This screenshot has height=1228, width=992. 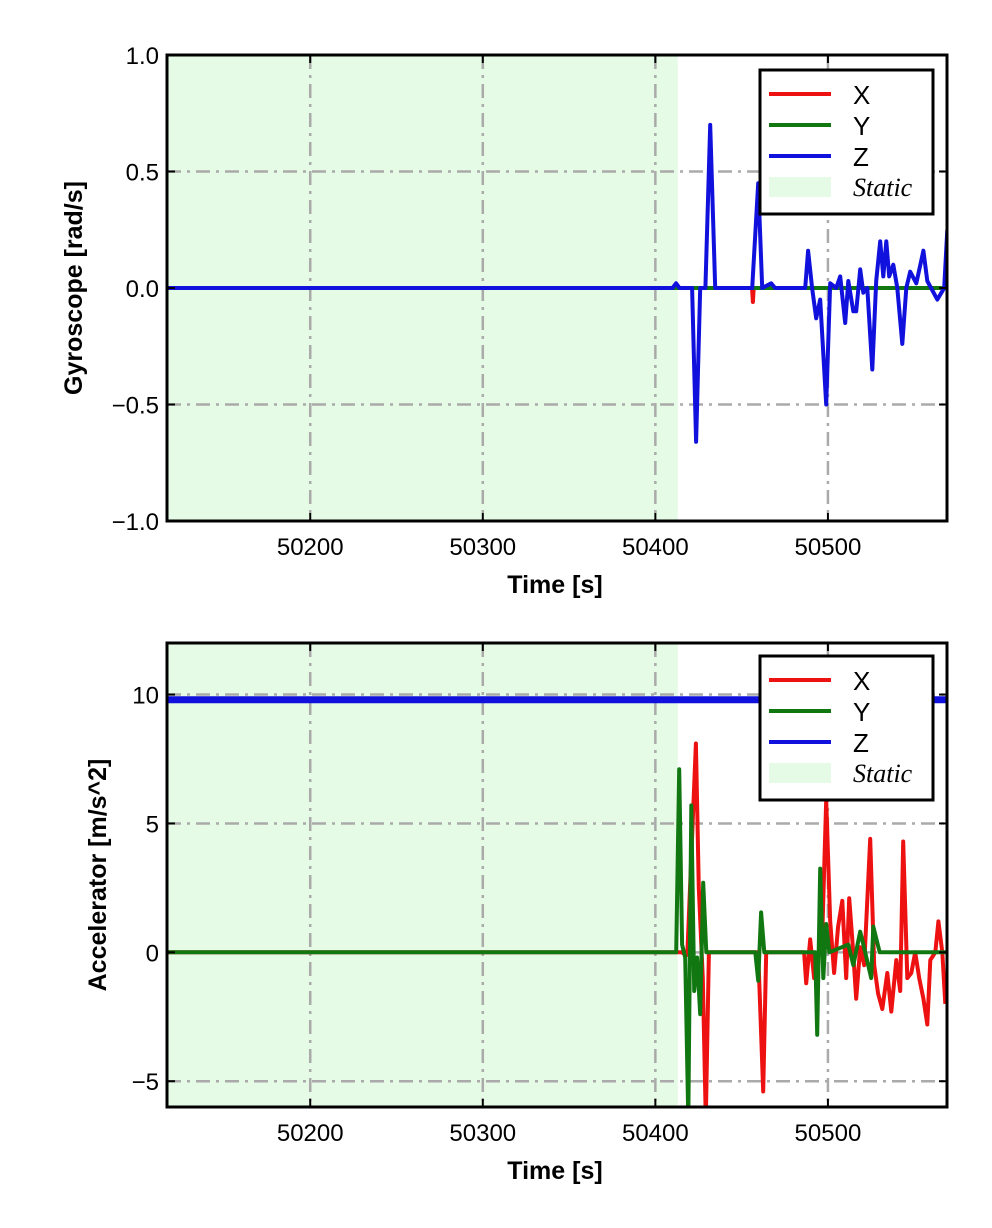 I want to click on y-tick-label: 5, so click(x=152, y=824).